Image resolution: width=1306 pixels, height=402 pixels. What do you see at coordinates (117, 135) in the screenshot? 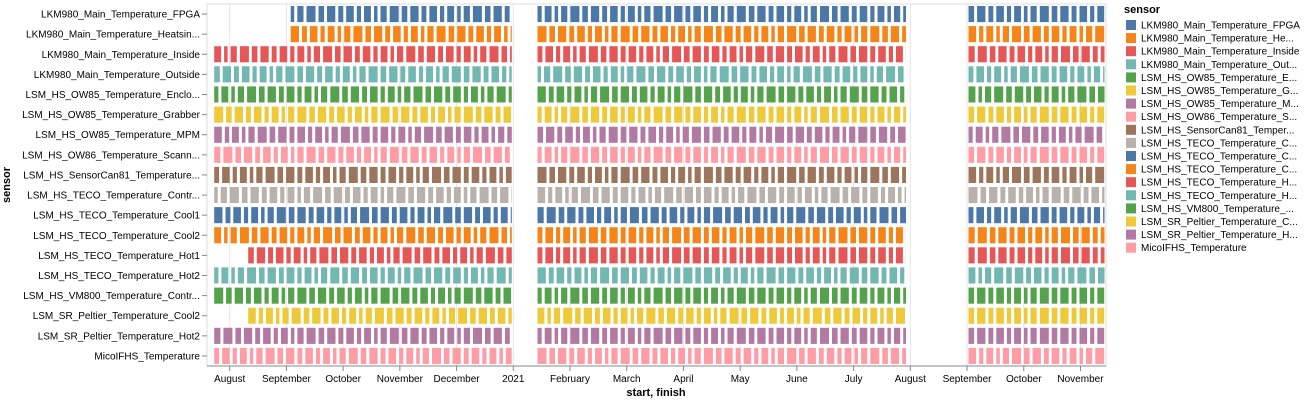
I see `y-tick-label: LSM_HS_OW85_Temperature_MPM` at bounding box center [117, 135].